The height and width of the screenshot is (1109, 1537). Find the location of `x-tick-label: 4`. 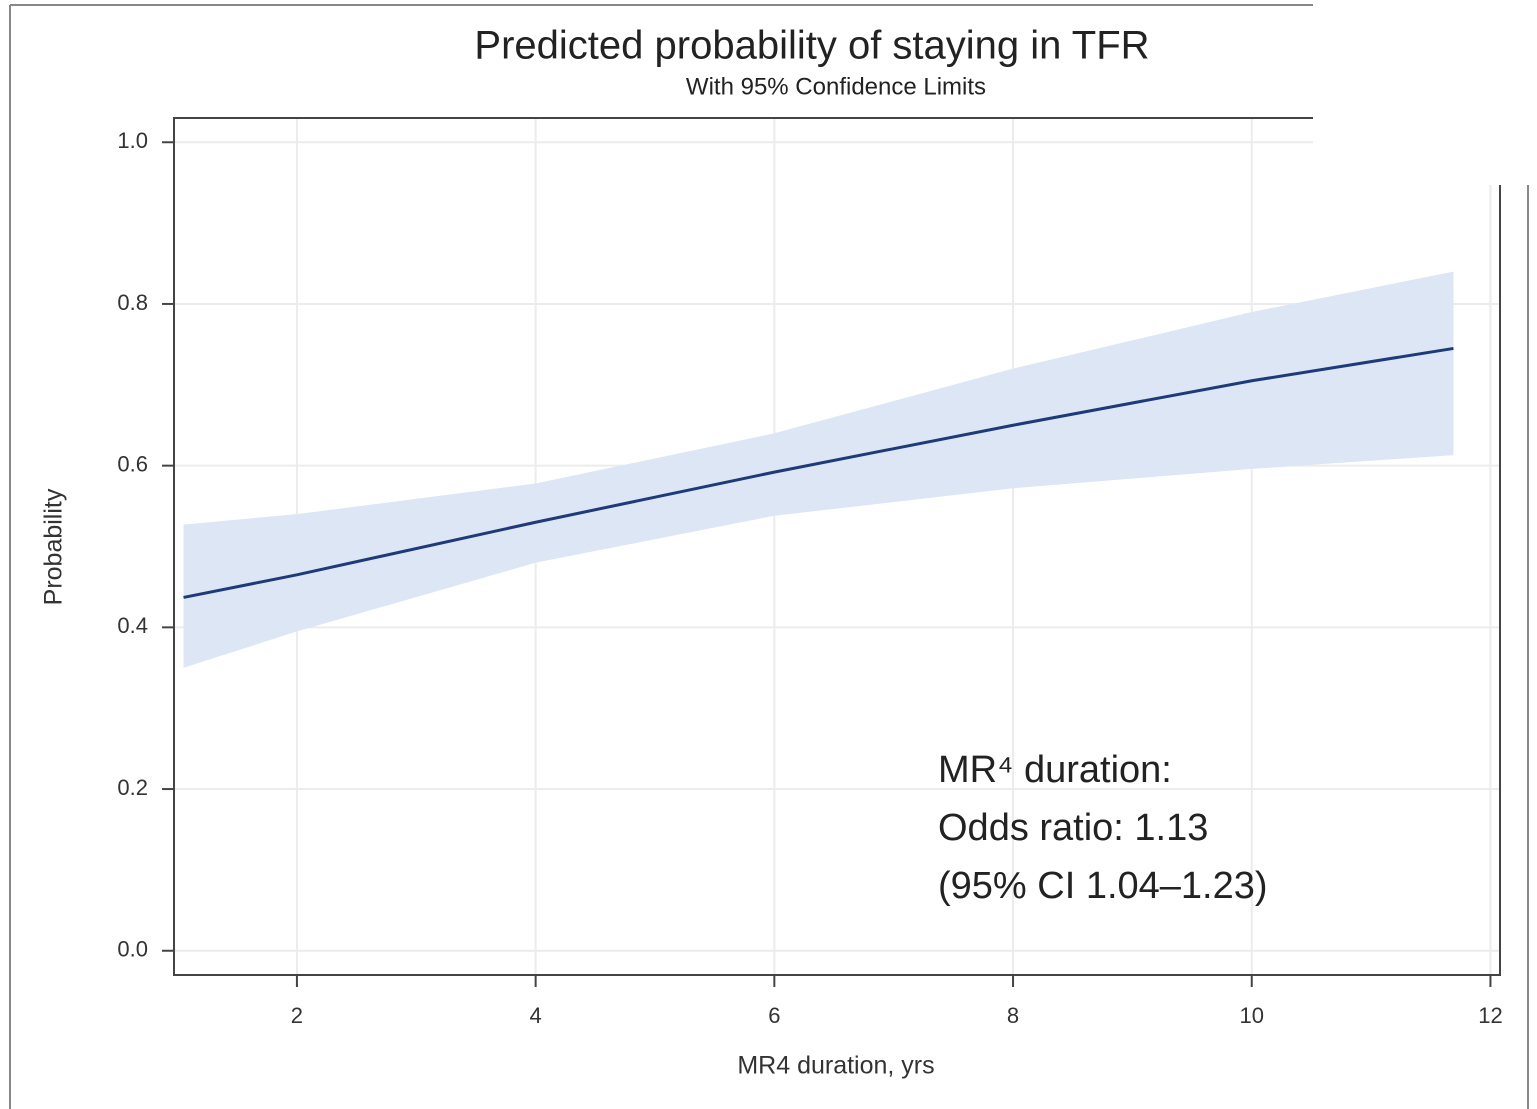

x-tick-label: 4 is located at coordinates (536, 1015).